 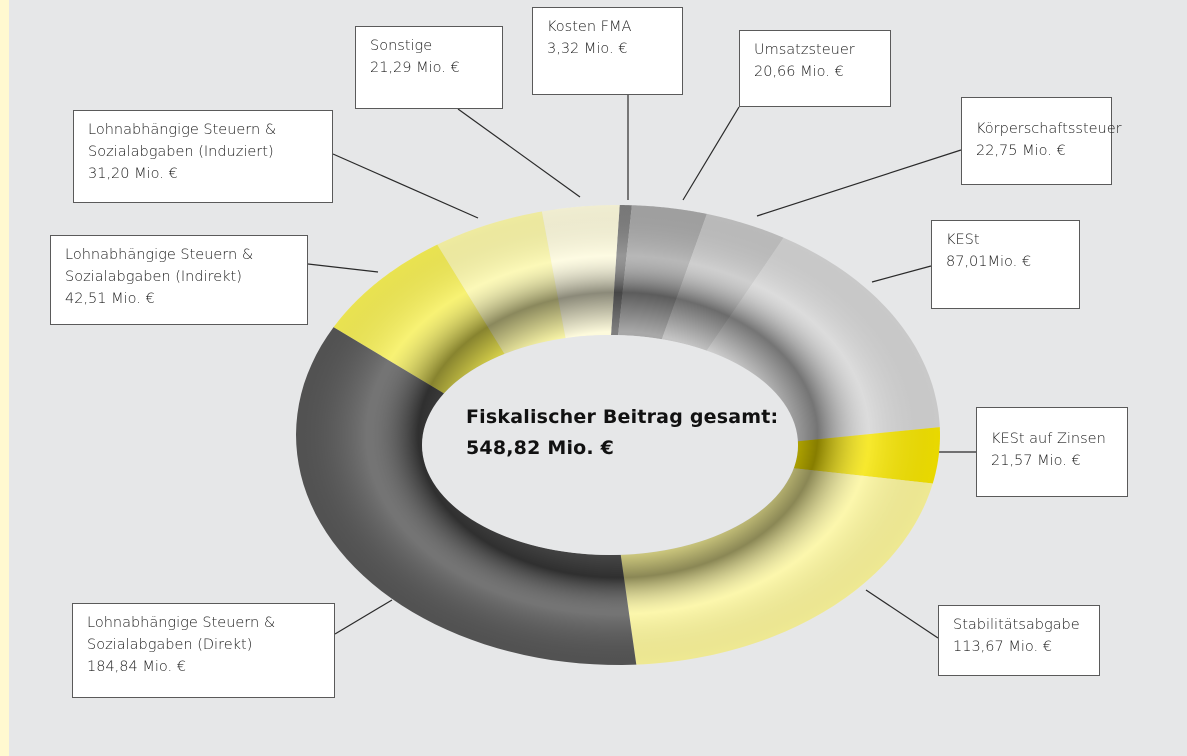 I want to click on label-line: 21,57 Mio. €, so click(x=1036, y=461).